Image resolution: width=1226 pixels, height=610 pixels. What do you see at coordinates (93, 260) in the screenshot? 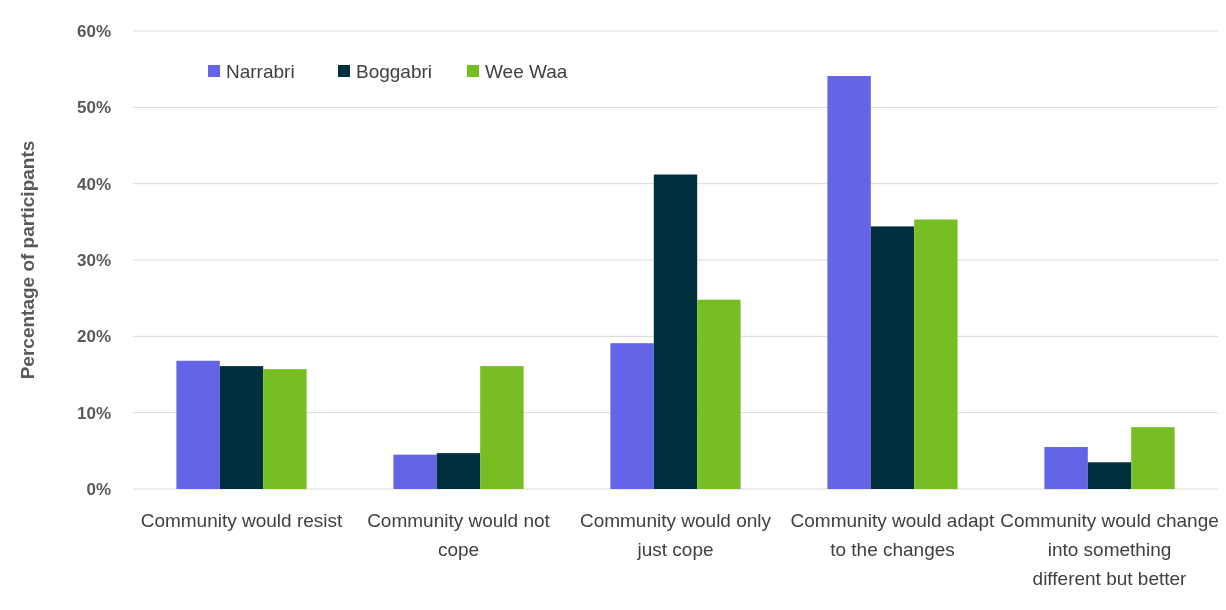
I see `y-tick-label: 30%` at bounding box center [93, 260].